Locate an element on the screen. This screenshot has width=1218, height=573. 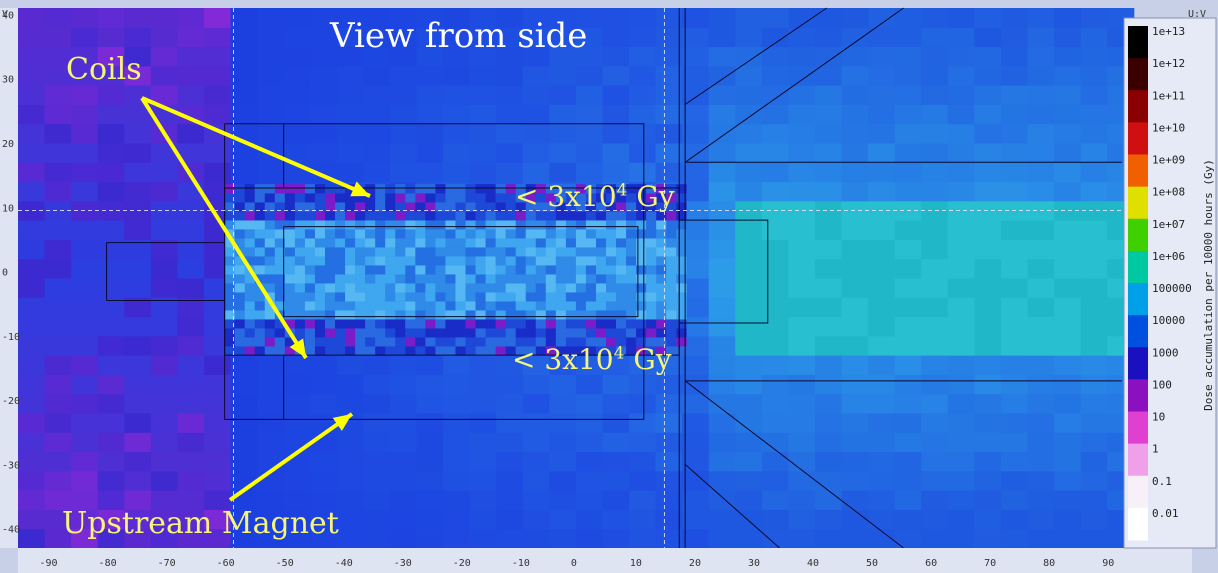
x-tick-label: -80 is located at coordinates (108, 563).